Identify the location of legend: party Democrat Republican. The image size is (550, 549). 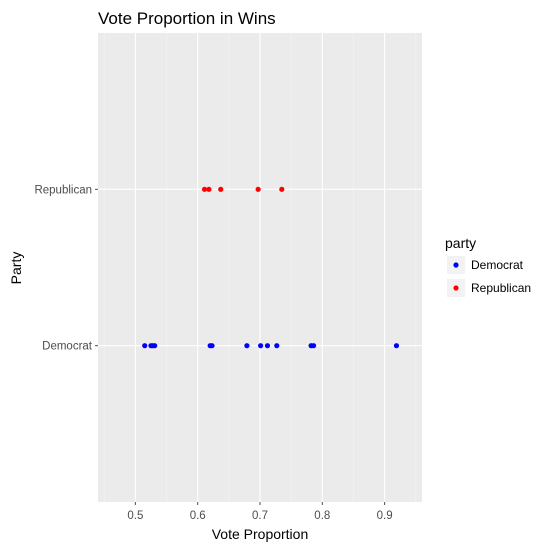
(488, 266).